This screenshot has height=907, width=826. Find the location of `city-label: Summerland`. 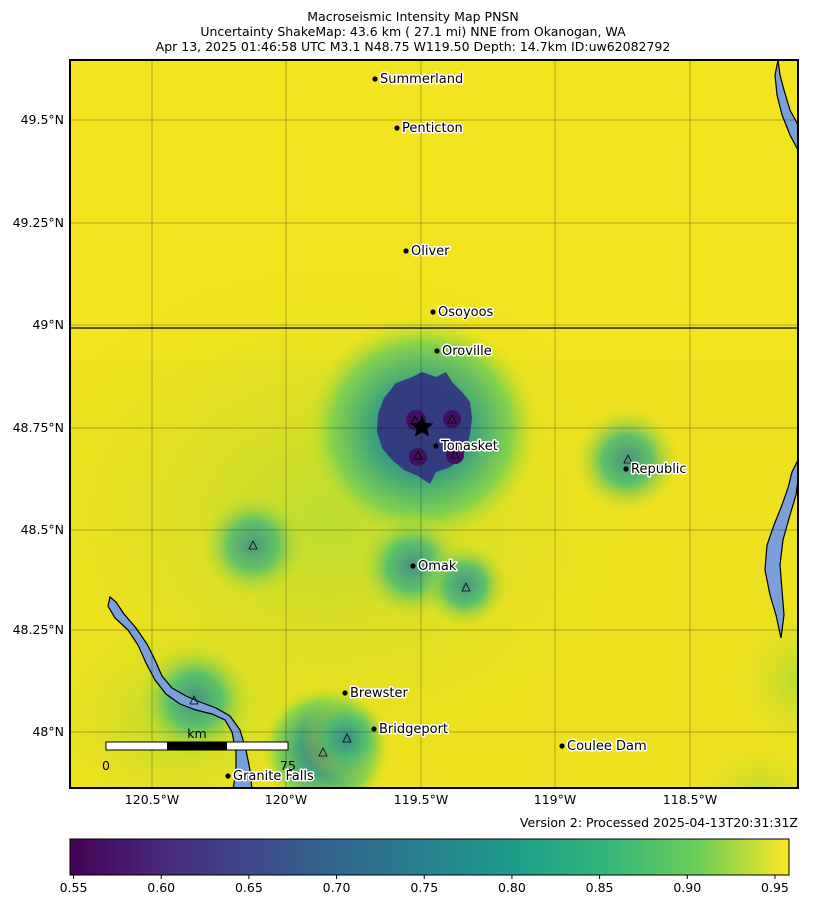

city-label: Summerland is located at coordinates (421, 79).